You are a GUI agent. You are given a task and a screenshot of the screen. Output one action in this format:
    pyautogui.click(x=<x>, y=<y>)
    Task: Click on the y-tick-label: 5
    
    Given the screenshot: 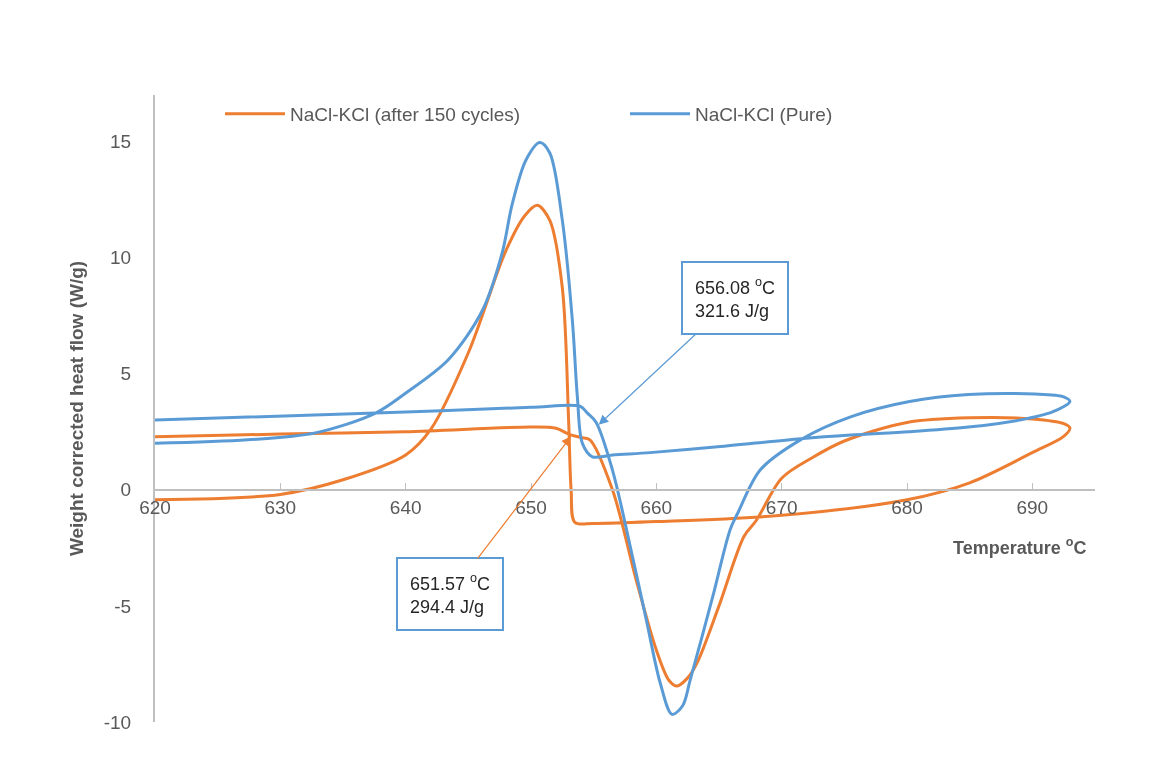 What is the action you would take?
    pyautogui.click(x=126, y=374)
    